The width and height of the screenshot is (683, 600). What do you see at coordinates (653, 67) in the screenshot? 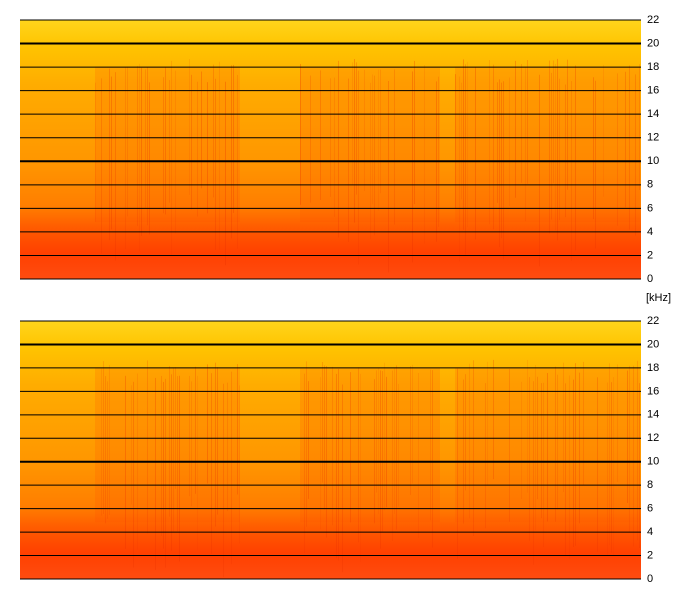
I see `y-tick-label: 18` at bounding box center [653, 67].